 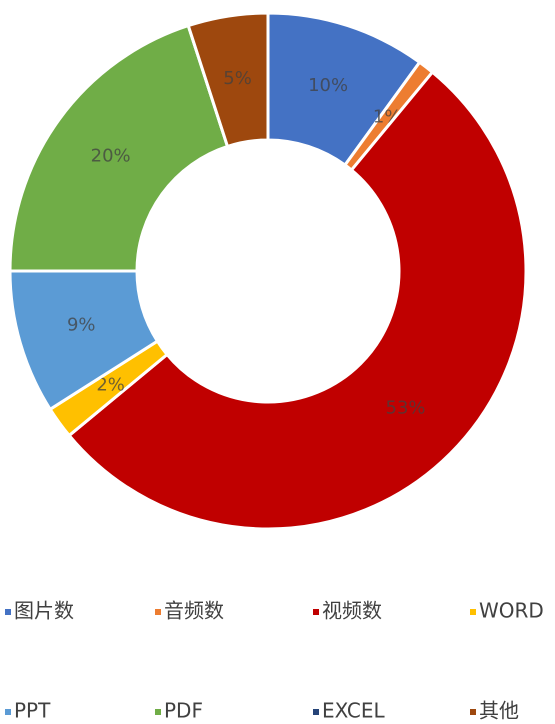 What do you see at coordinates (81, 324) in the screenshot?
I see `data-label: 9%` at bounding box center [81, 324].